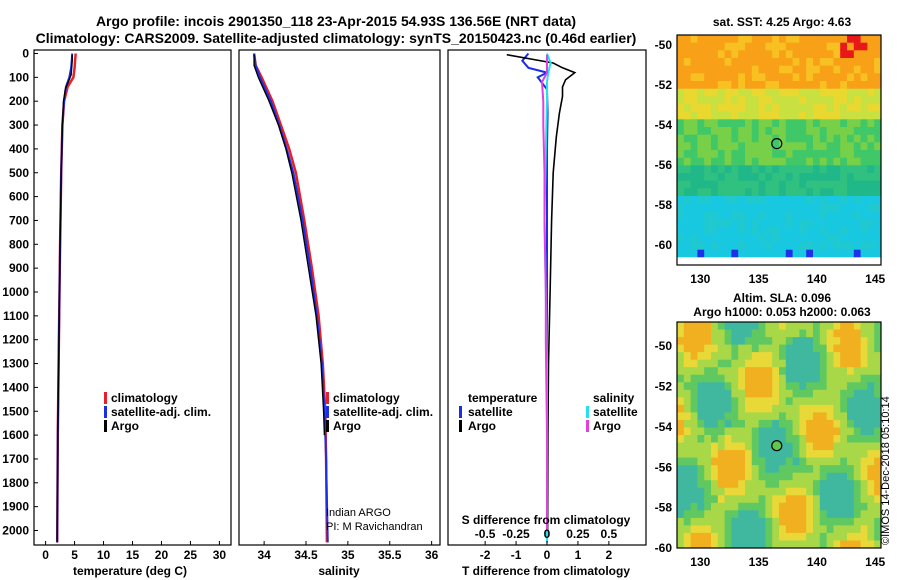 The width and height of the screenshot is (900, 580). I want to click on map-y-tick-label: -54, so click(664, 427).